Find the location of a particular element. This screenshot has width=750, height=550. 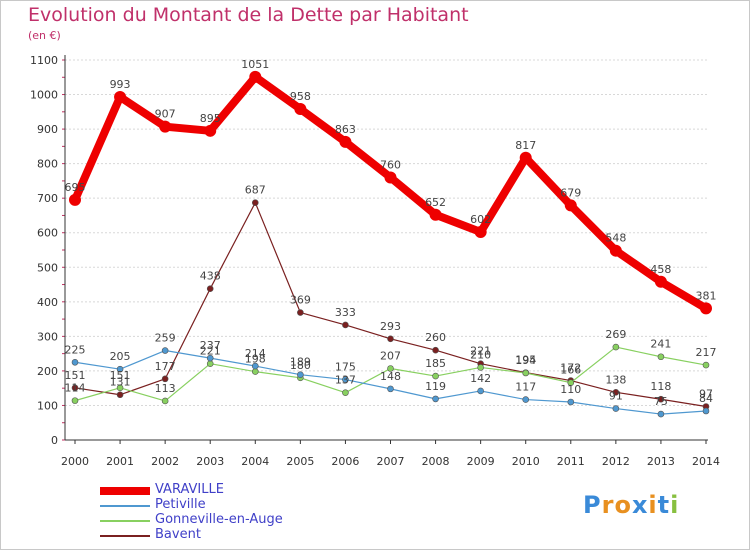

data-label: 205 is located at coordinates (120, 356).